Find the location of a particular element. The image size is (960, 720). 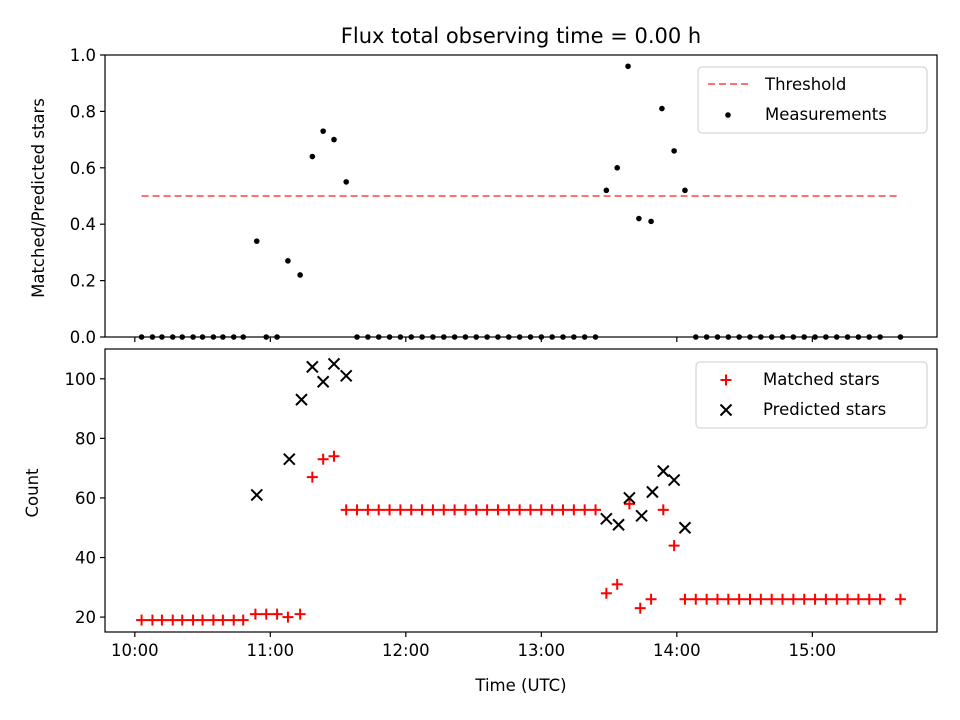

bottom-legend-frame is located at coordinates (811, 395).